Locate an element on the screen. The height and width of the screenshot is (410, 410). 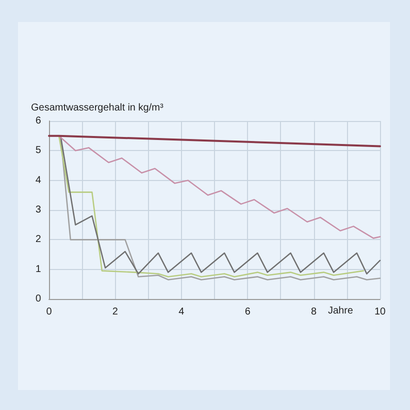
y-tick-label: 6 is located at coordinates (38, 121).